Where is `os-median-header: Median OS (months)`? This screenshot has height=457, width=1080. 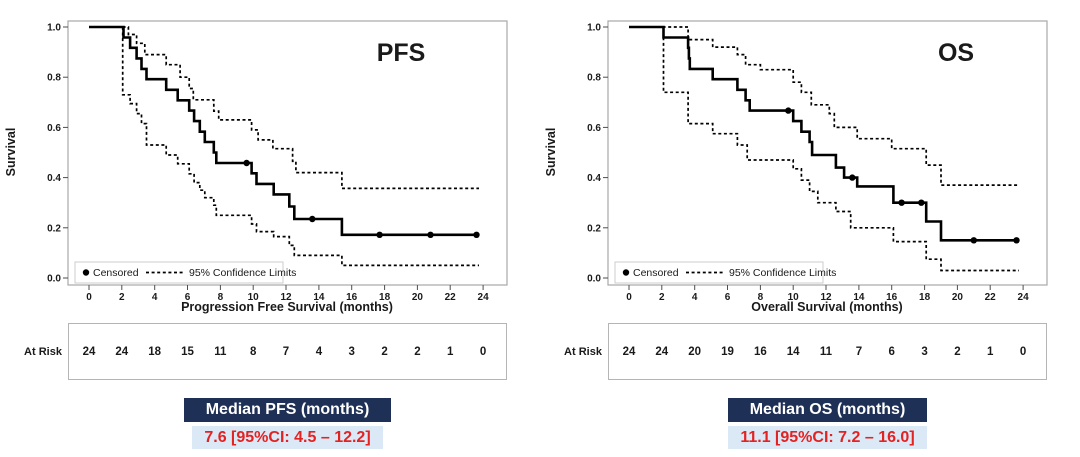 os-median-header: Median OS (months) is located at coordinates (827, 410).